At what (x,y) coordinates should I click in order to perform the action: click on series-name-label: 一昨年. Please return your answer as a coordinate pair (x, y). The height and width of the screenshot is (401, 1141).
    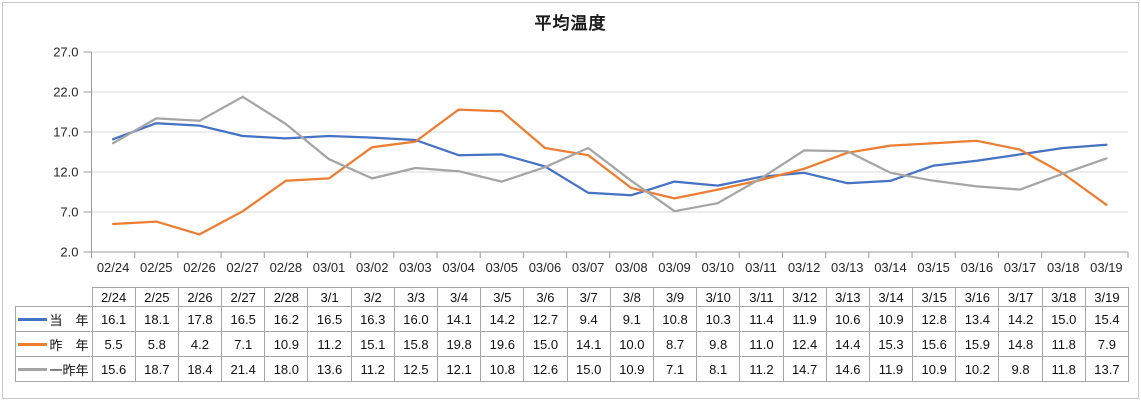
    Looking at the image, I should click on (69, 370).